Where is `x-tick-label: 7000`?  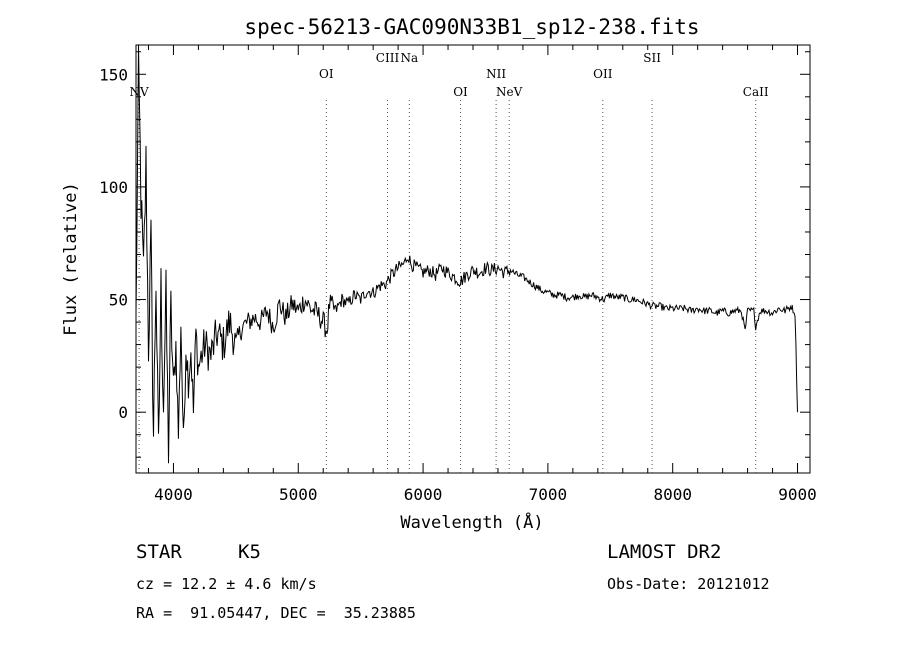
x-tick-label: 7000 is located at coordinates (548, 494).